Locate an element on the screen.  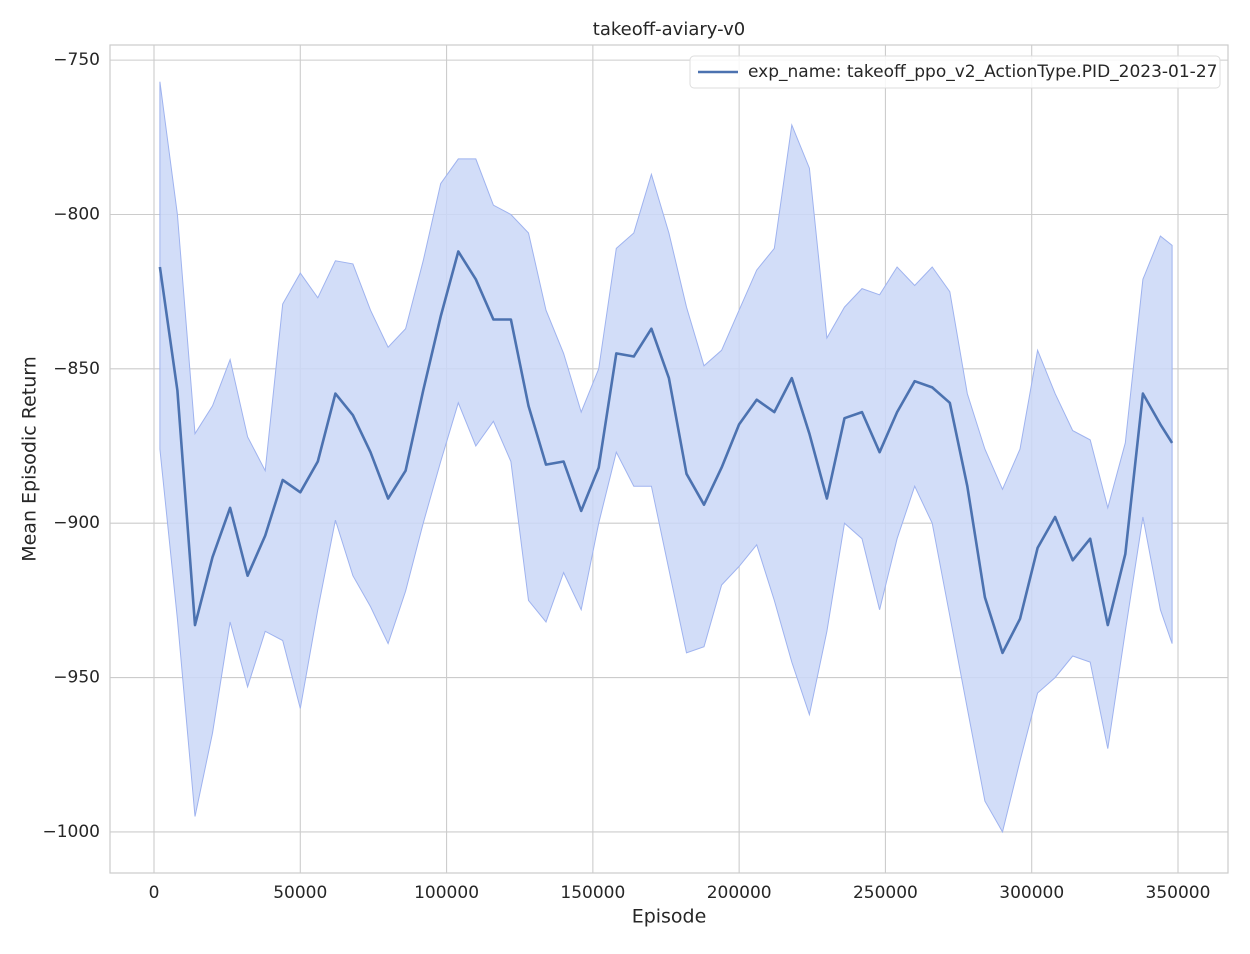
y-tick-label: −950 is located at coordinates (76, 678).